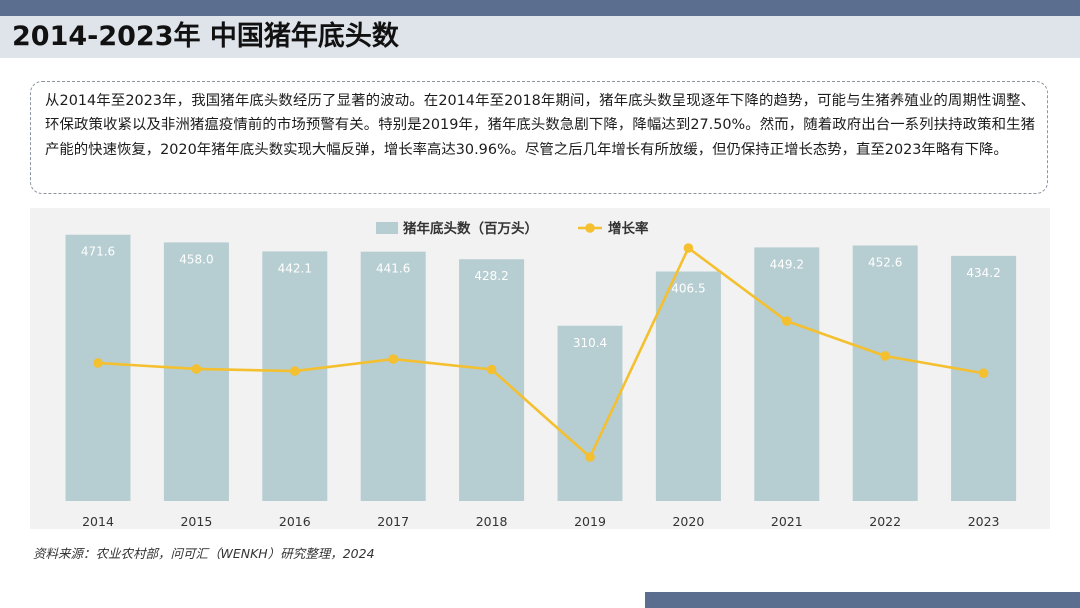 This screenshot has height=608, width=1080. What do you see at coordinates (196, 369) in the screenshot?
I see `growth-rate-point-2015` at bounding box center [196, 369].